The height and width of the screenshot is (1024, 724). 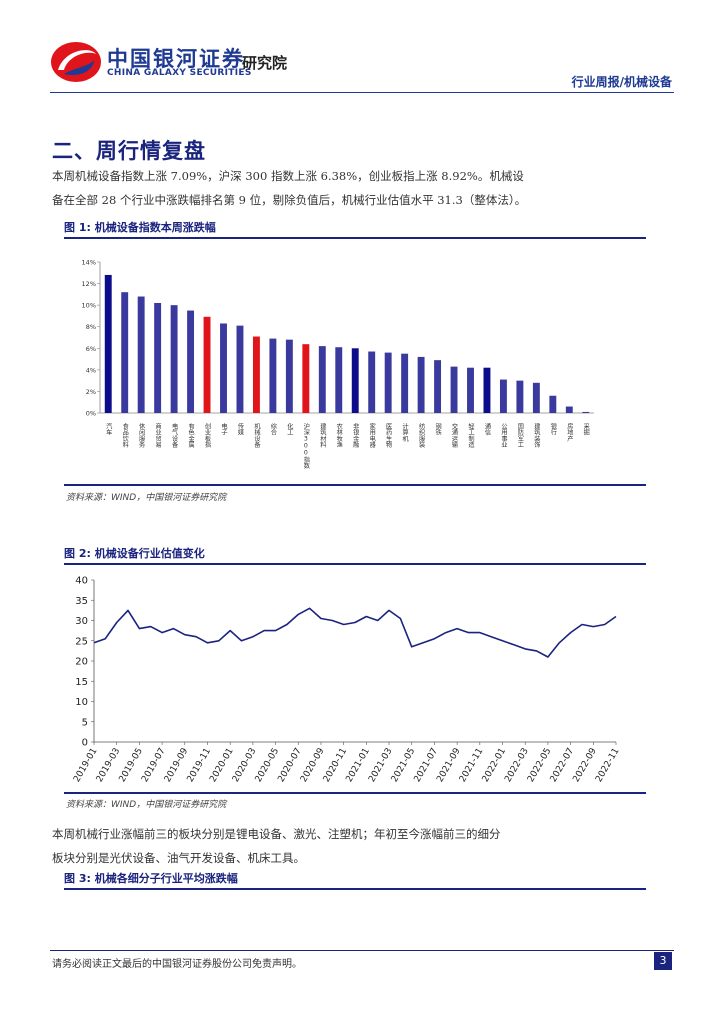 I want to click on y-tick-label: 5, so click(x=85, y=722).